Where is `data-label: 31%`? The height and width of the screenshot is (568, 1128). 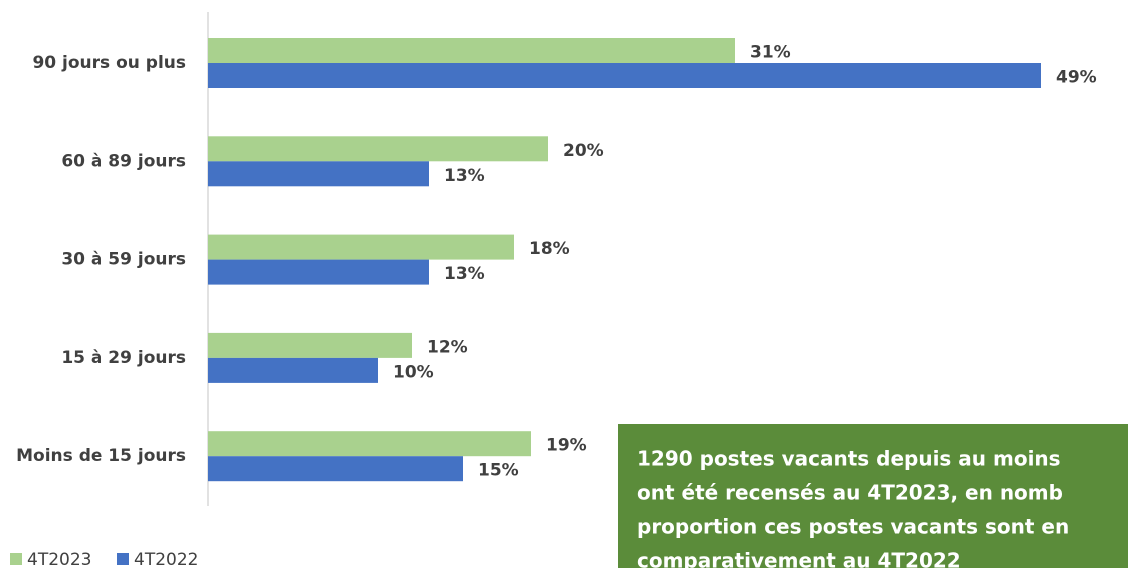 data-label: 31% is located at coordinates (770, 53).